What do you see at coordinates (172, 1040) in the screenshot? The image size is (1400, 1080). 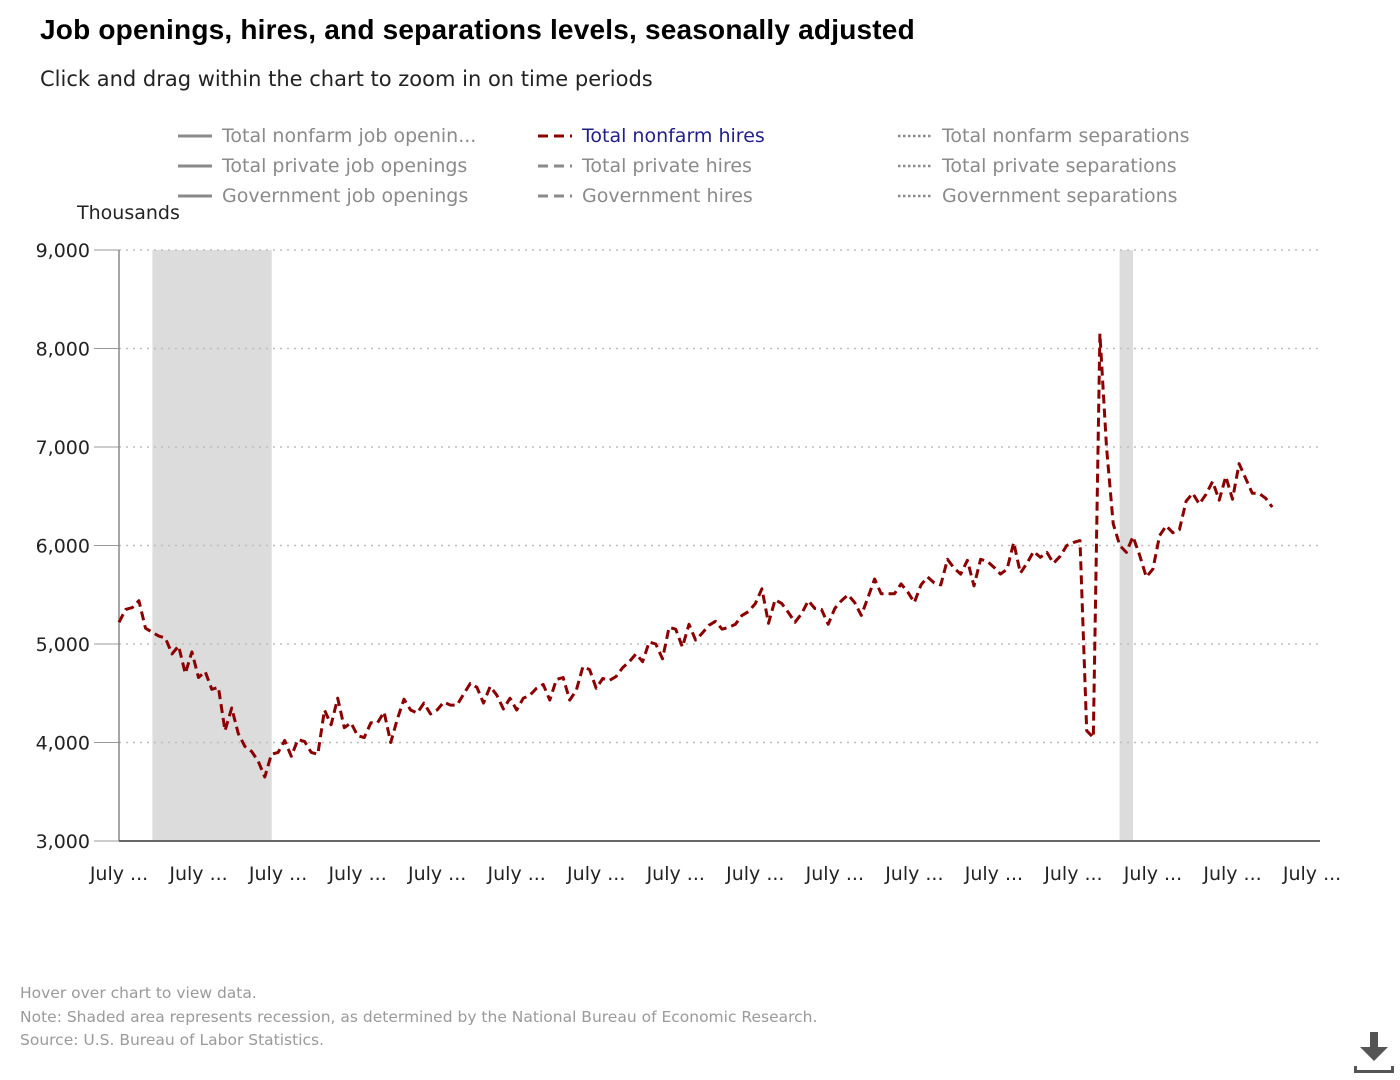 I see `source-note: Source: U.S. Bureau of Labor Statistics.` at bounding box center [172, 1040].